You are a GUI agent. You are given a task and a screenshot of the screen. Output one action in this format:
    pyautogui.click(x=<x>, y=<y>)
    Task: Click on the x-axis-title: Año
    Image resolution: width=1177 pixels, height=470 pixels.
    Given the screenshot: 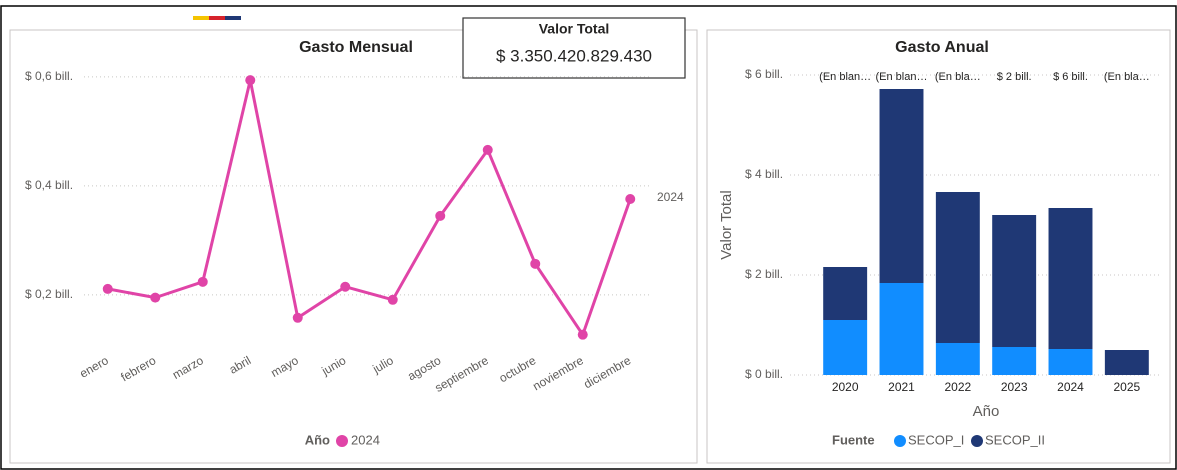 What is the action you would take?
    pyautogui.click(x=986, y=411)
    